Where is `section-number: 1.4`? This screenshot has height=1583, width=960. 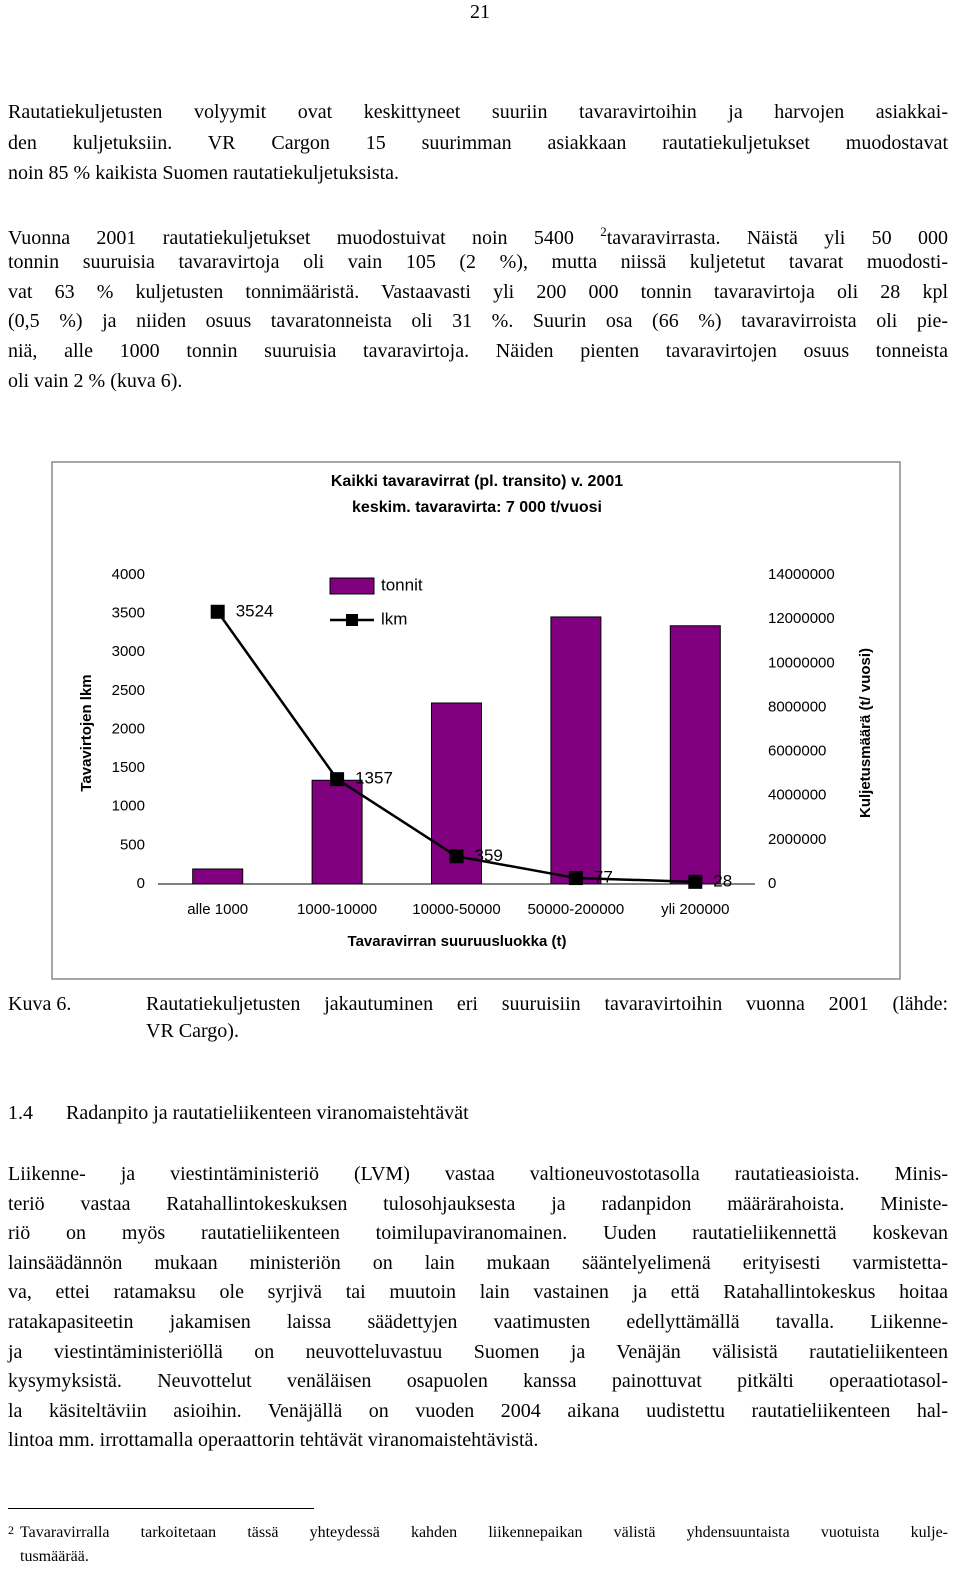 section-number: 1.4 is located at coordinates (20, 1113).